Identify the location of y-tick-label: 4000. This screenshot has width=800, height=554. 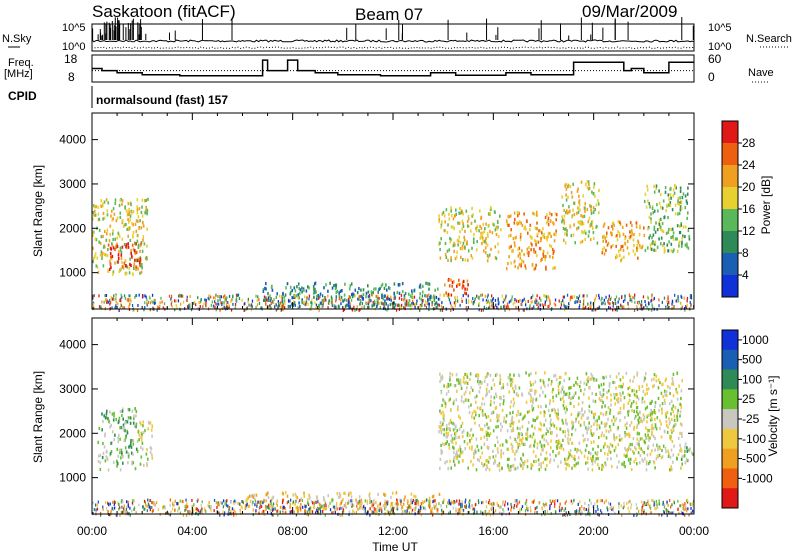
(72, 140).